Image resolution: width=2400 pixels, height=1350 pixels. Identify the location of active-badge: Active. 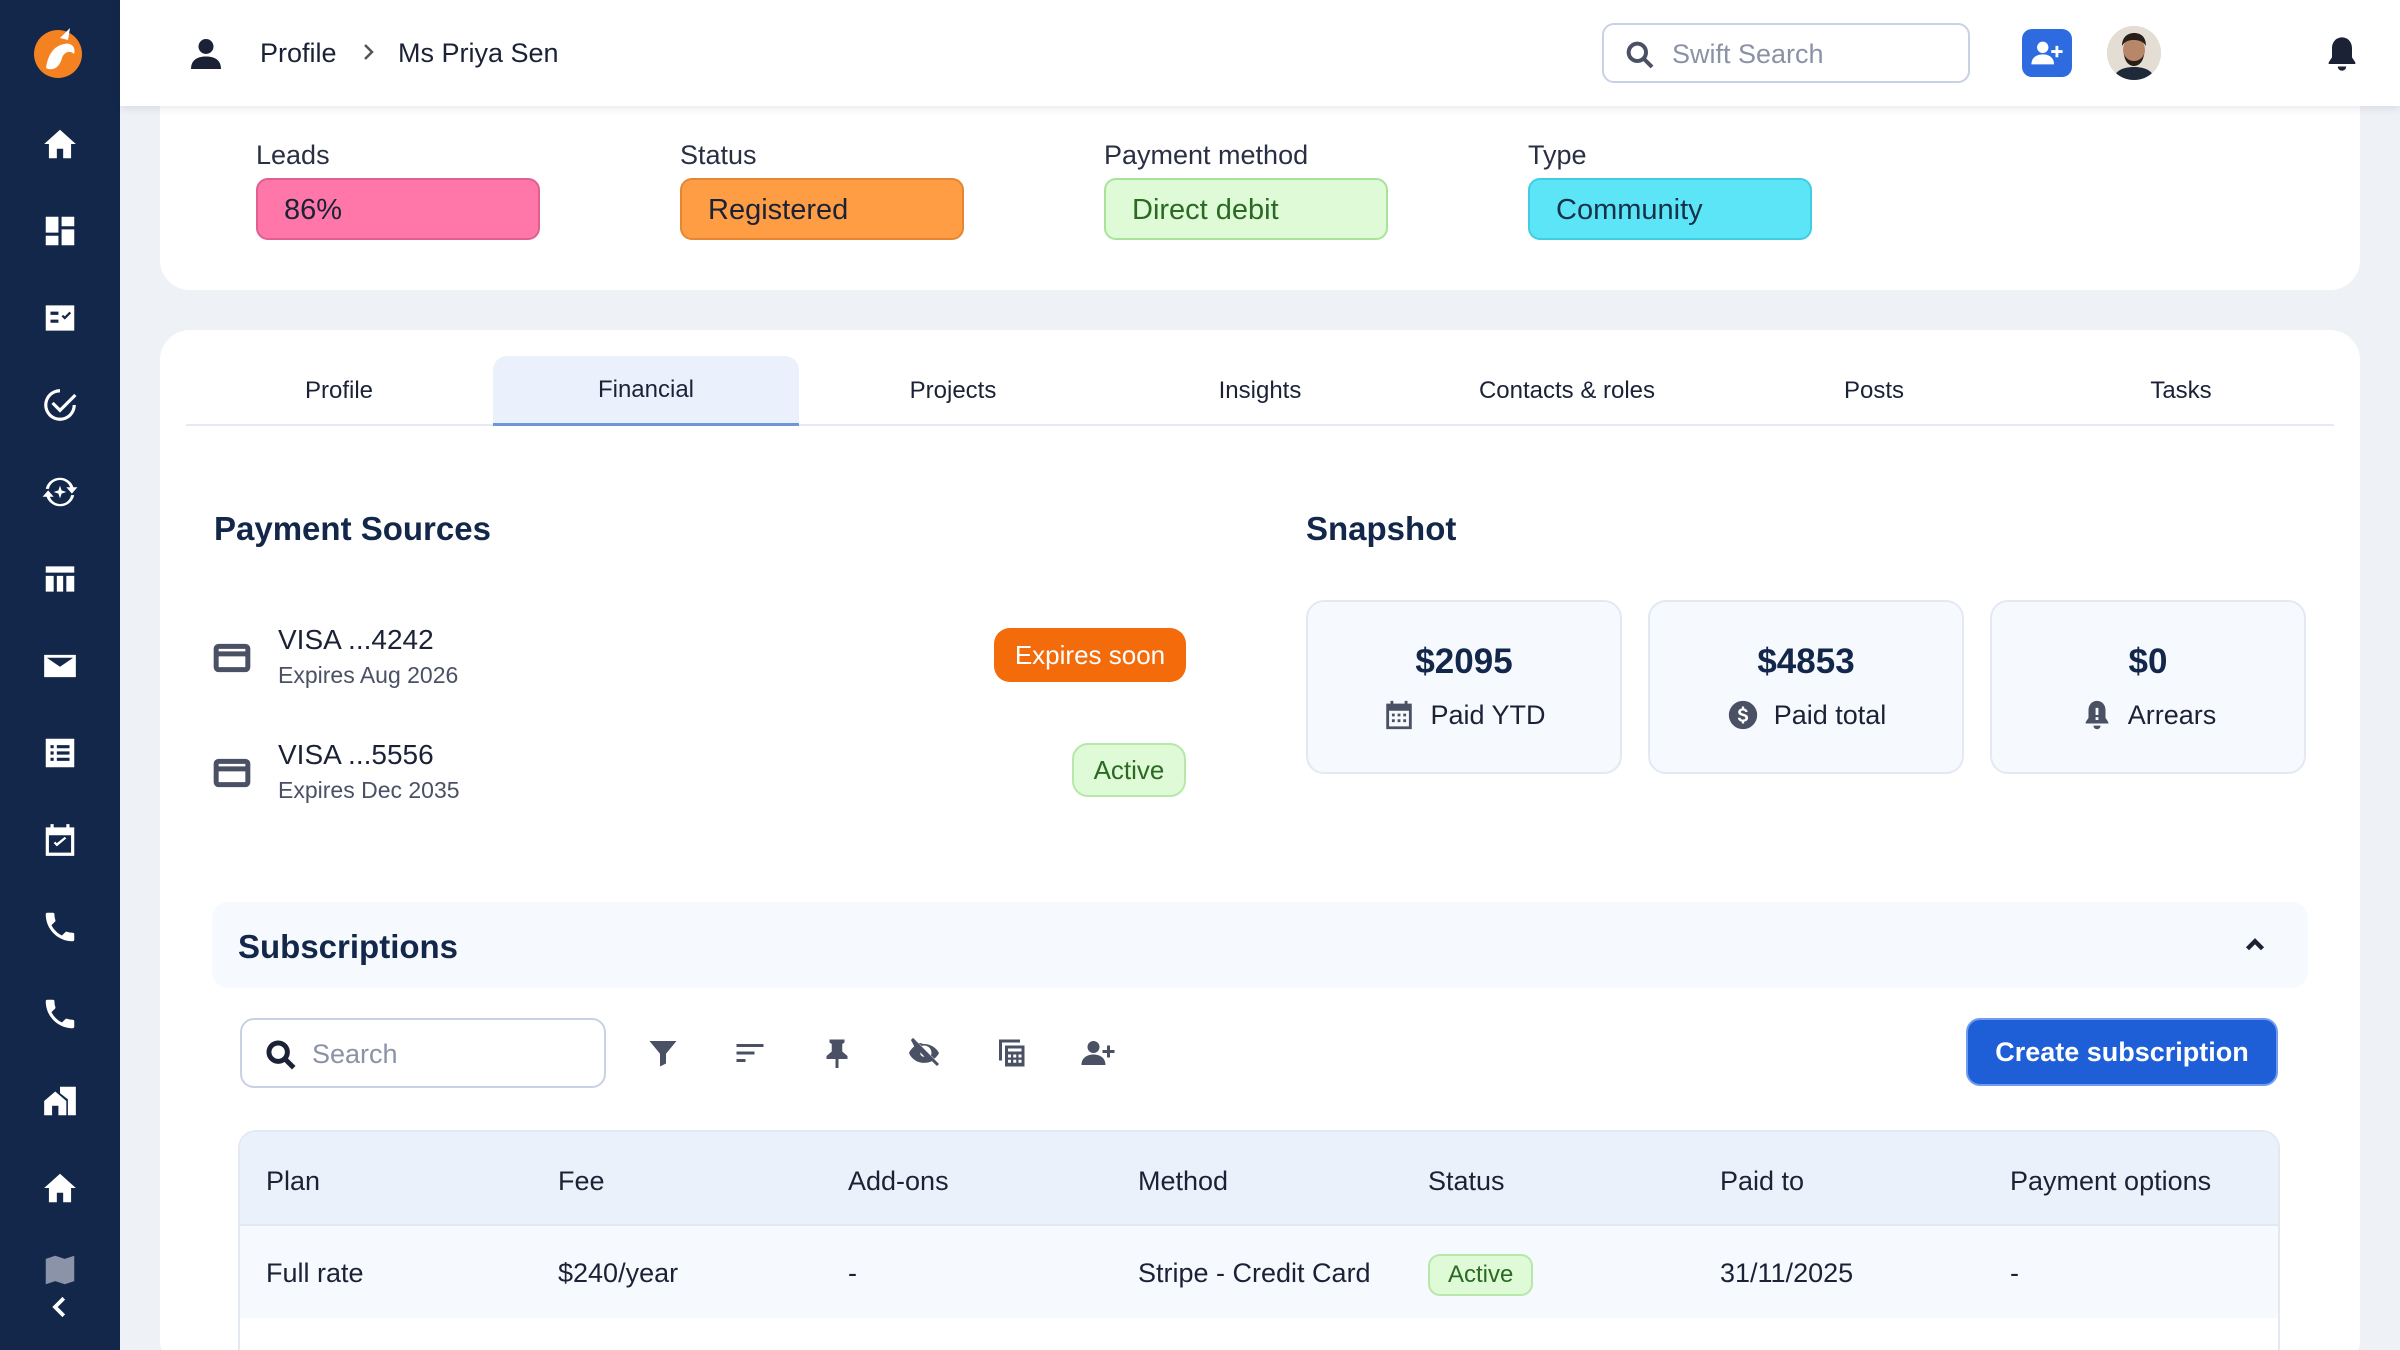
(1129, 770).